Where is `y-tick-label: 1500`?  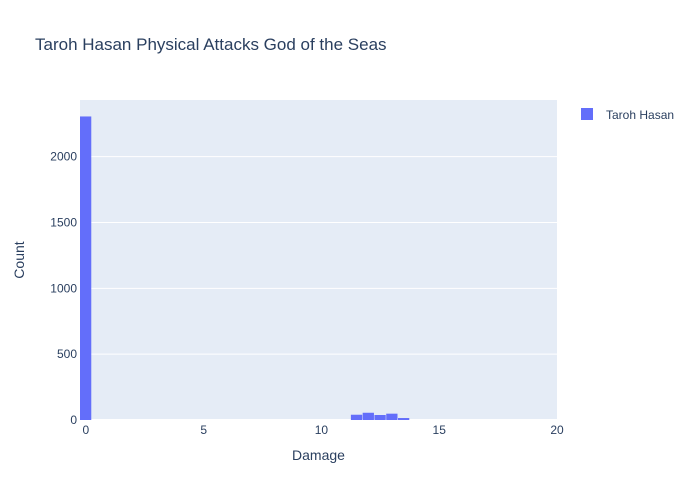 y-tick-label: 1500 is located at coordinates (63, 222).